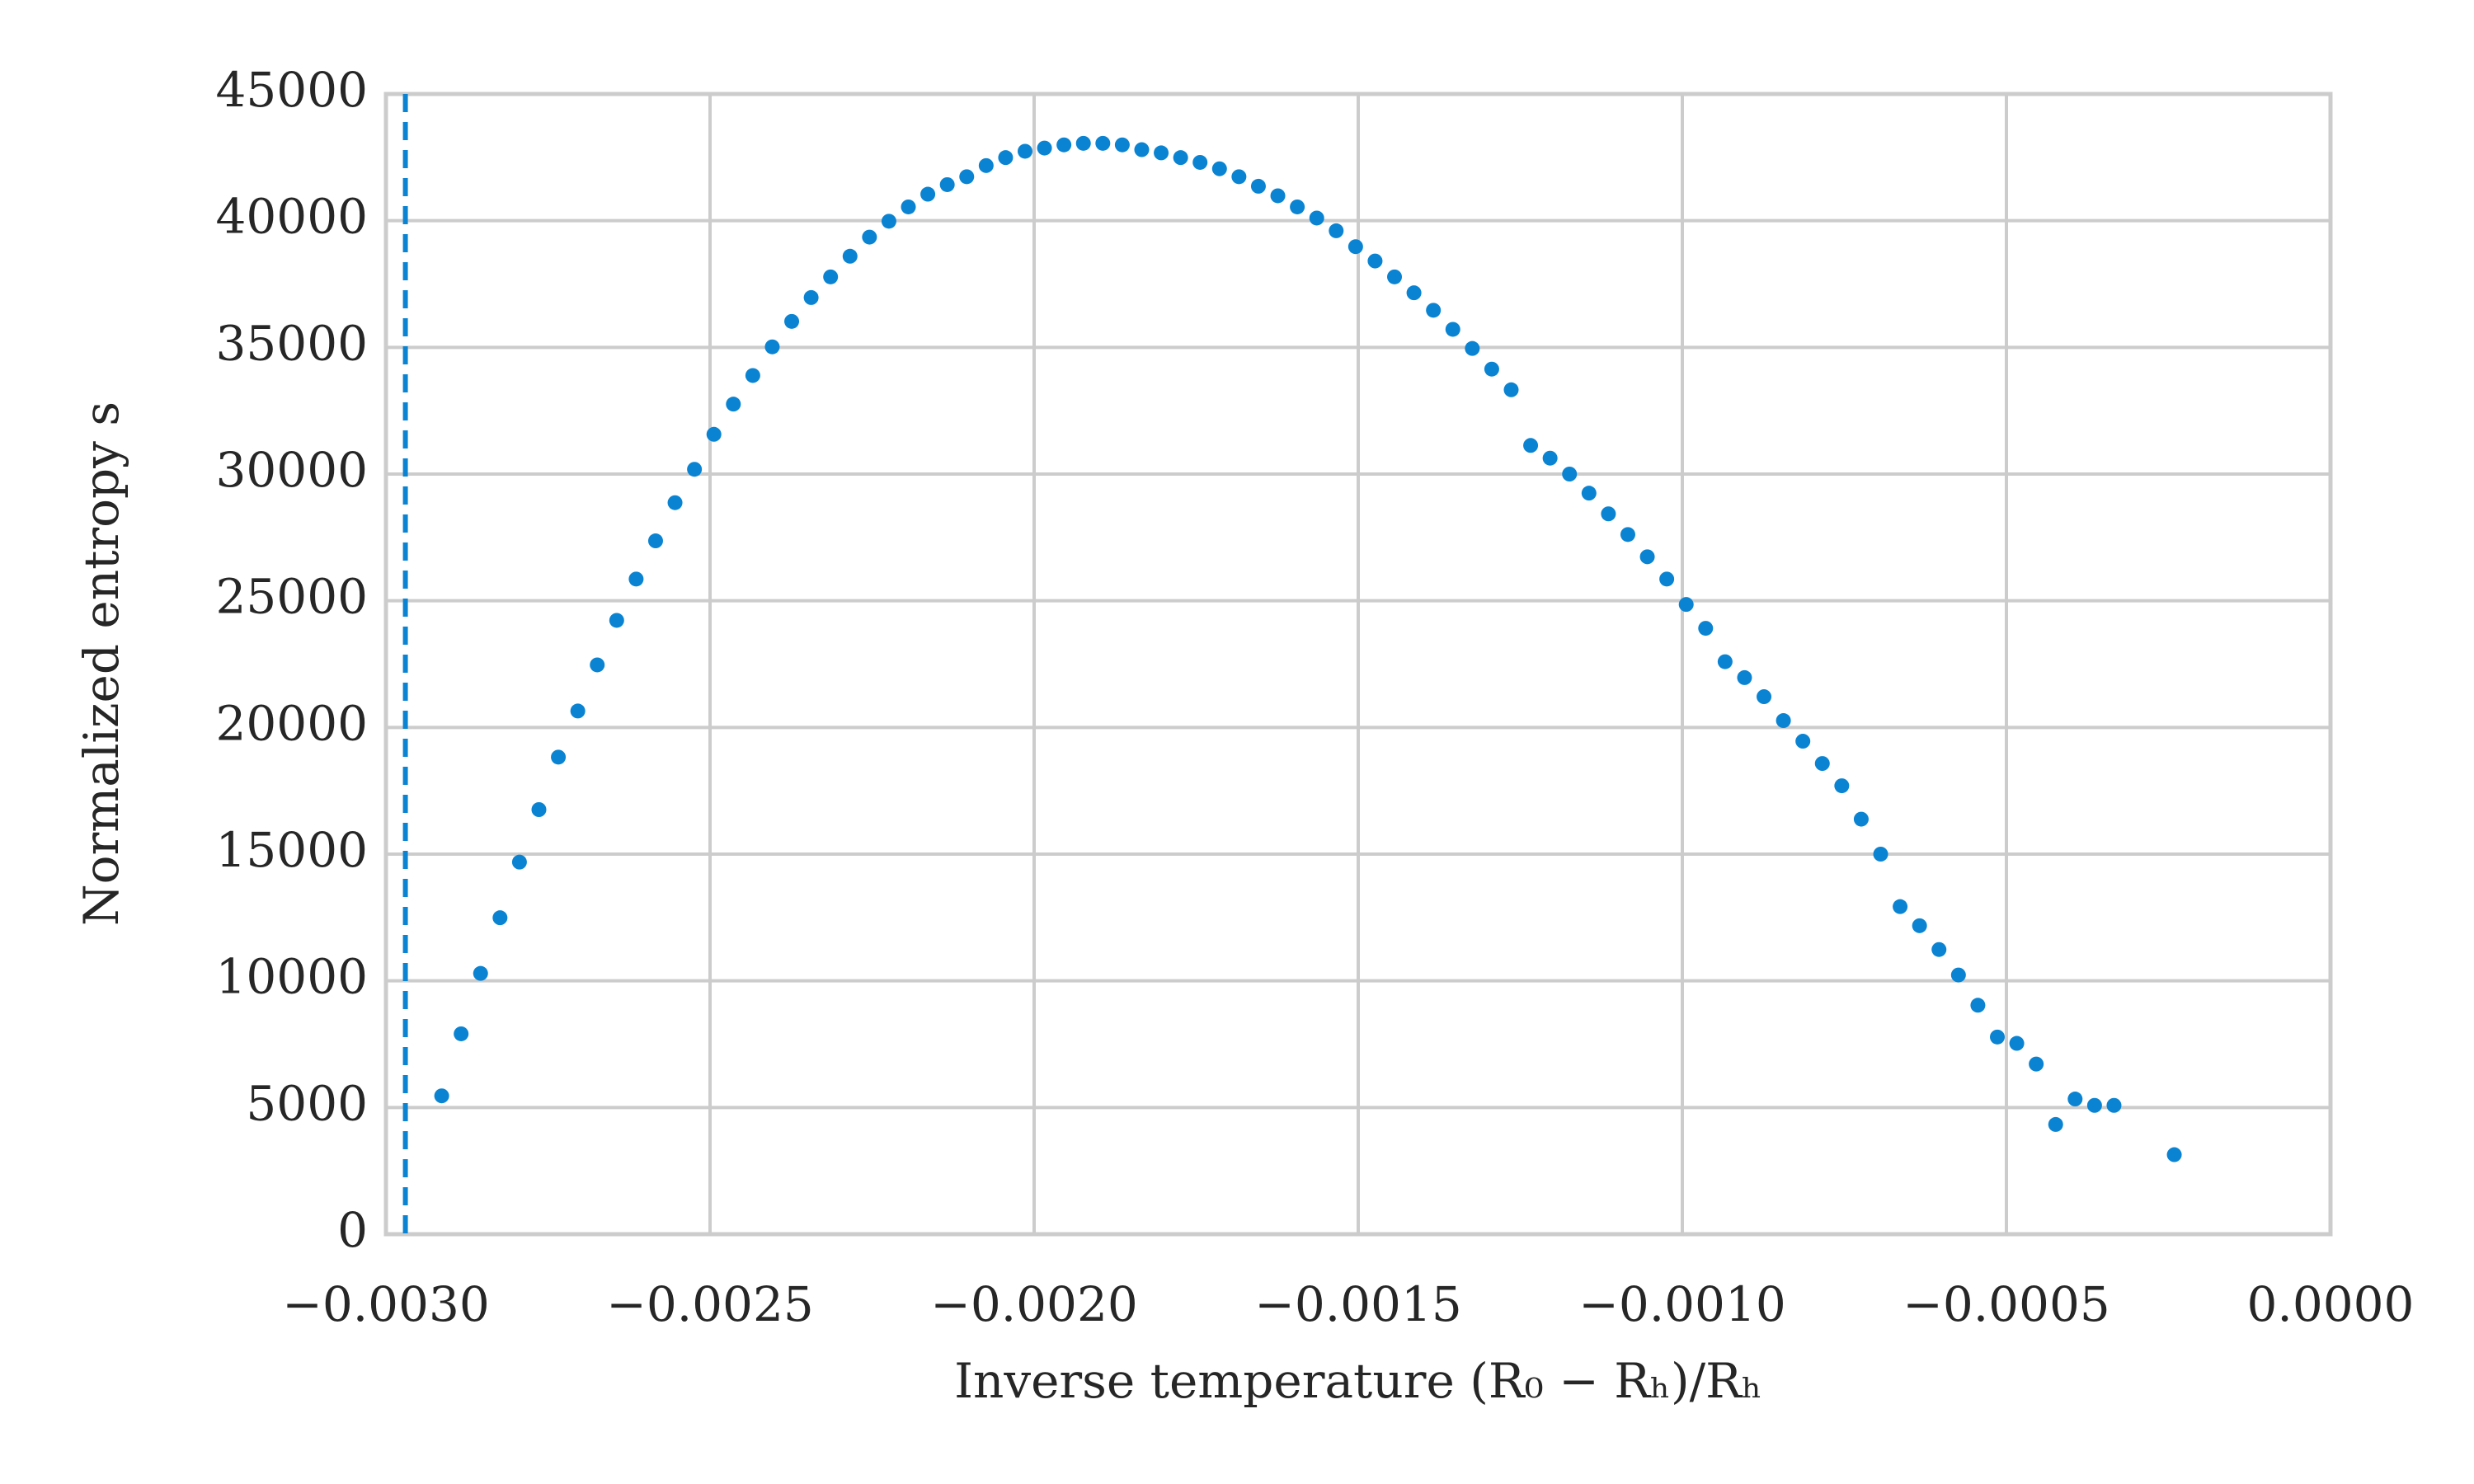  Describe the element at coordinates (101, 664) in the screenshot. I see `y-axis-label: Normalized entropy s` at that location.